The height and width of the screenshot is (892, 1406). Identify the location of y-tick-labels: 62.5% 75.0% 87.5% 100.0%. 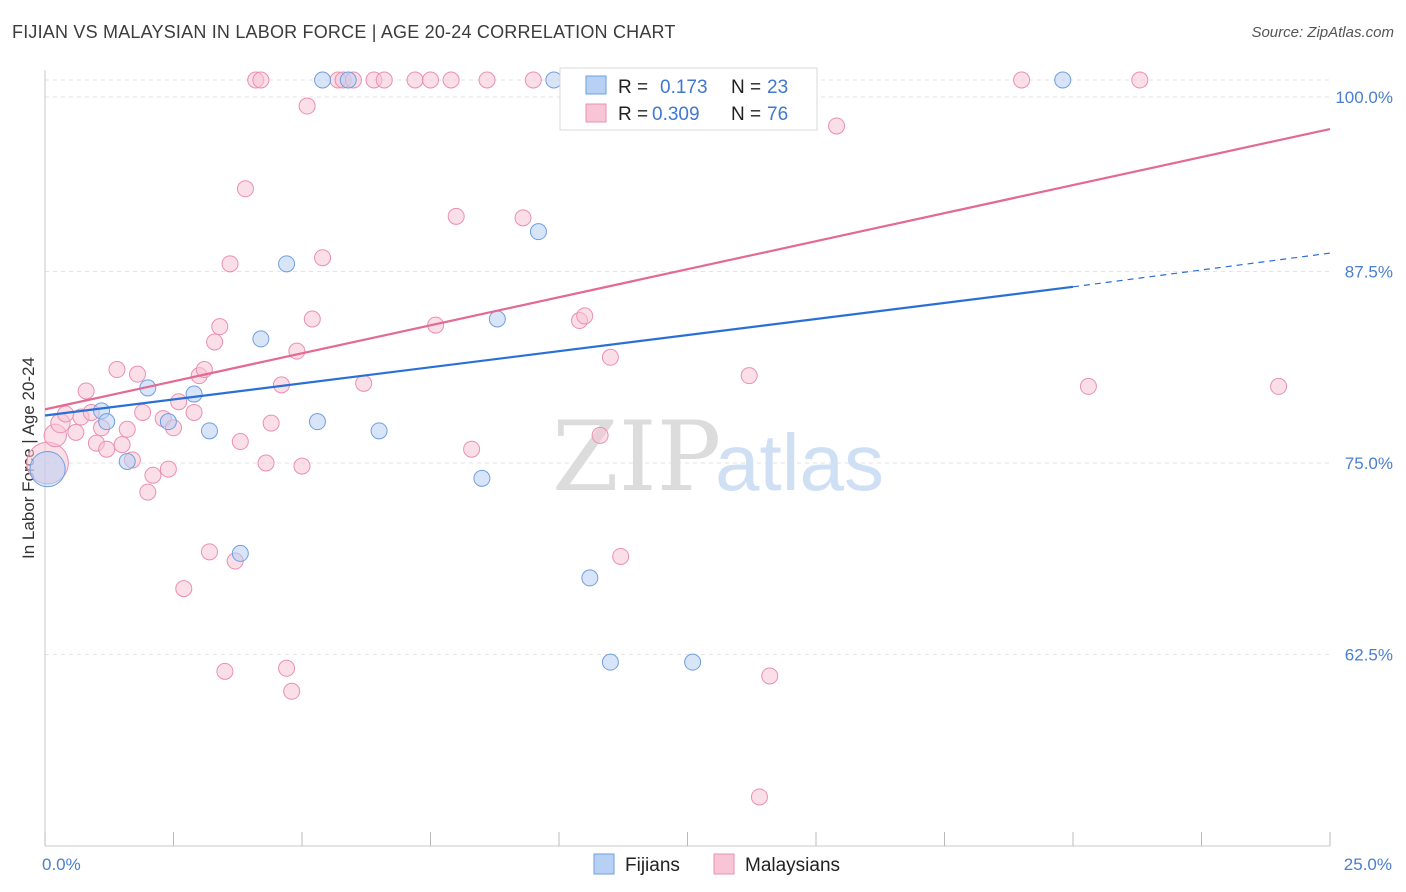
(1364, 376).